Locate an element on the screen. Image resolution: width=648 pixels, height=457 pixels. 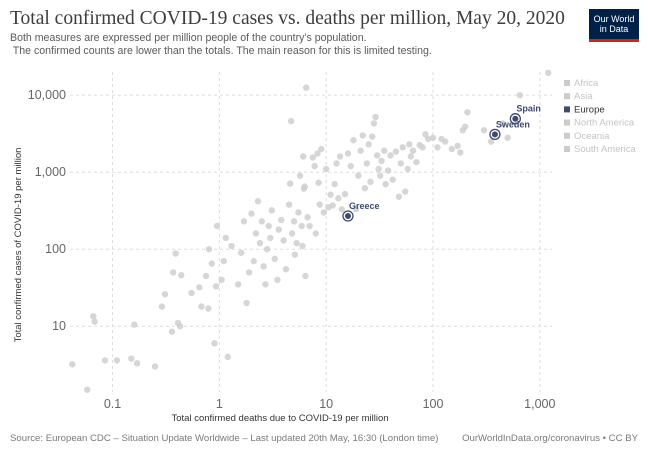
owid-logo: Our World in Data is located at coordinates (614, 25).